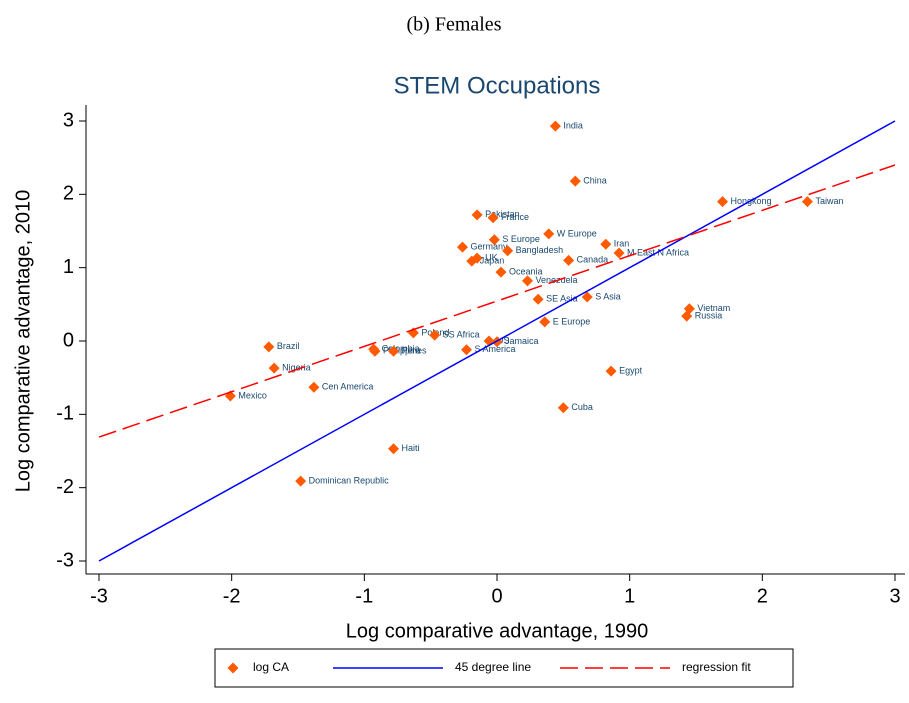 The height and width of the screenshot is (703, 909). I want to click on point-label: Haiti, so click(411, 448).